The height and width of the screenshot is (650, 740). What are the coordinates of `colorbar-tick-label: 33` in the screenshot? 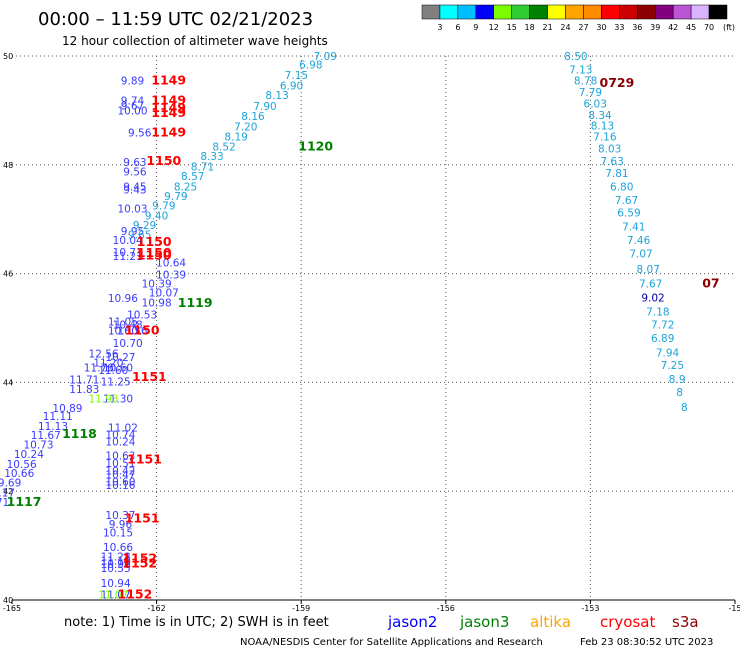 It's located at (619, 27).